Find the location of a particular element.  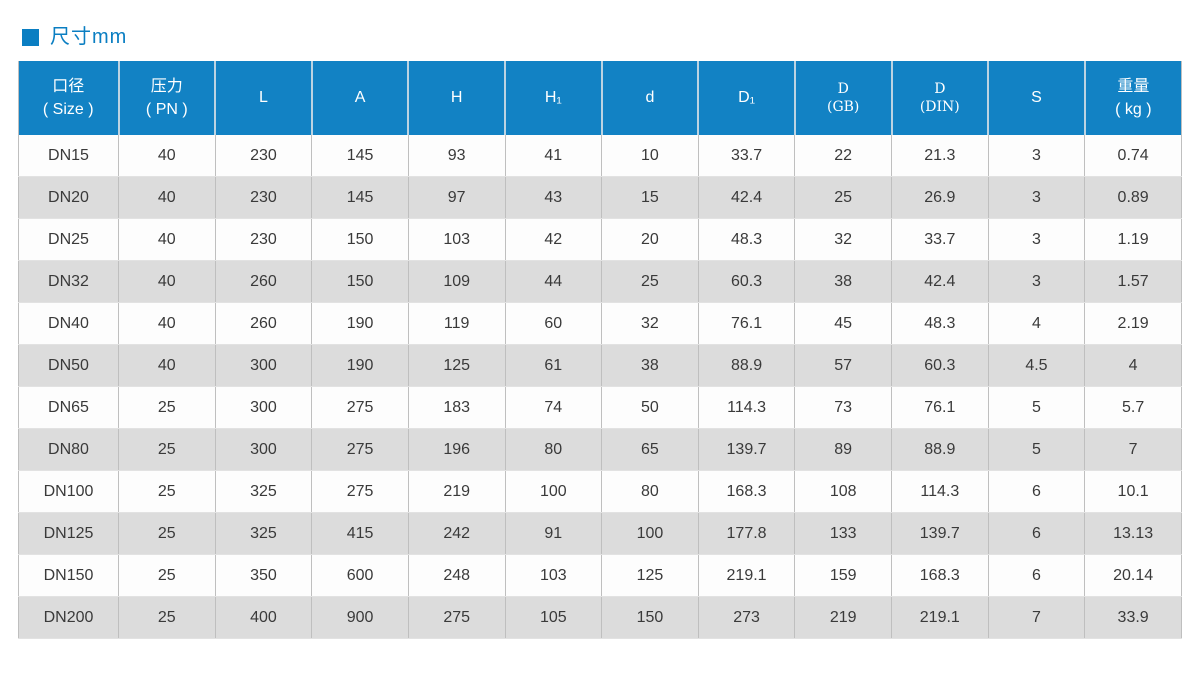

value-cell: 5.7 is located at coordinates (1133, 407).